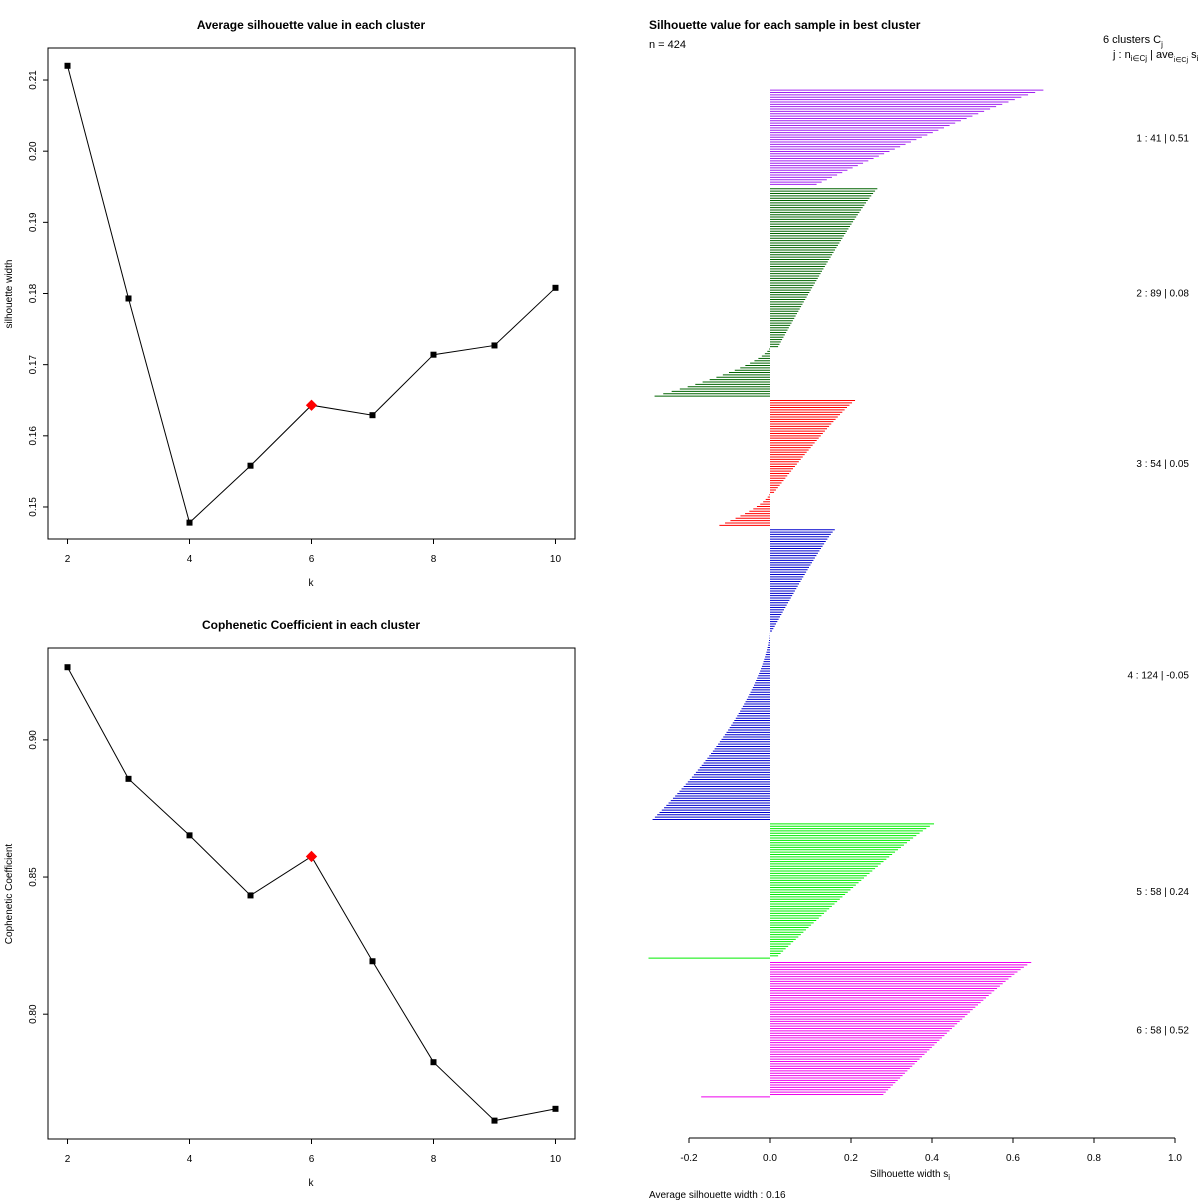 The width and height of the screenshot is (1200, 1200). Describe the element at coordinates (932, 1158) in the screenshot. I see `x-tick-label: 0.4` at that location.